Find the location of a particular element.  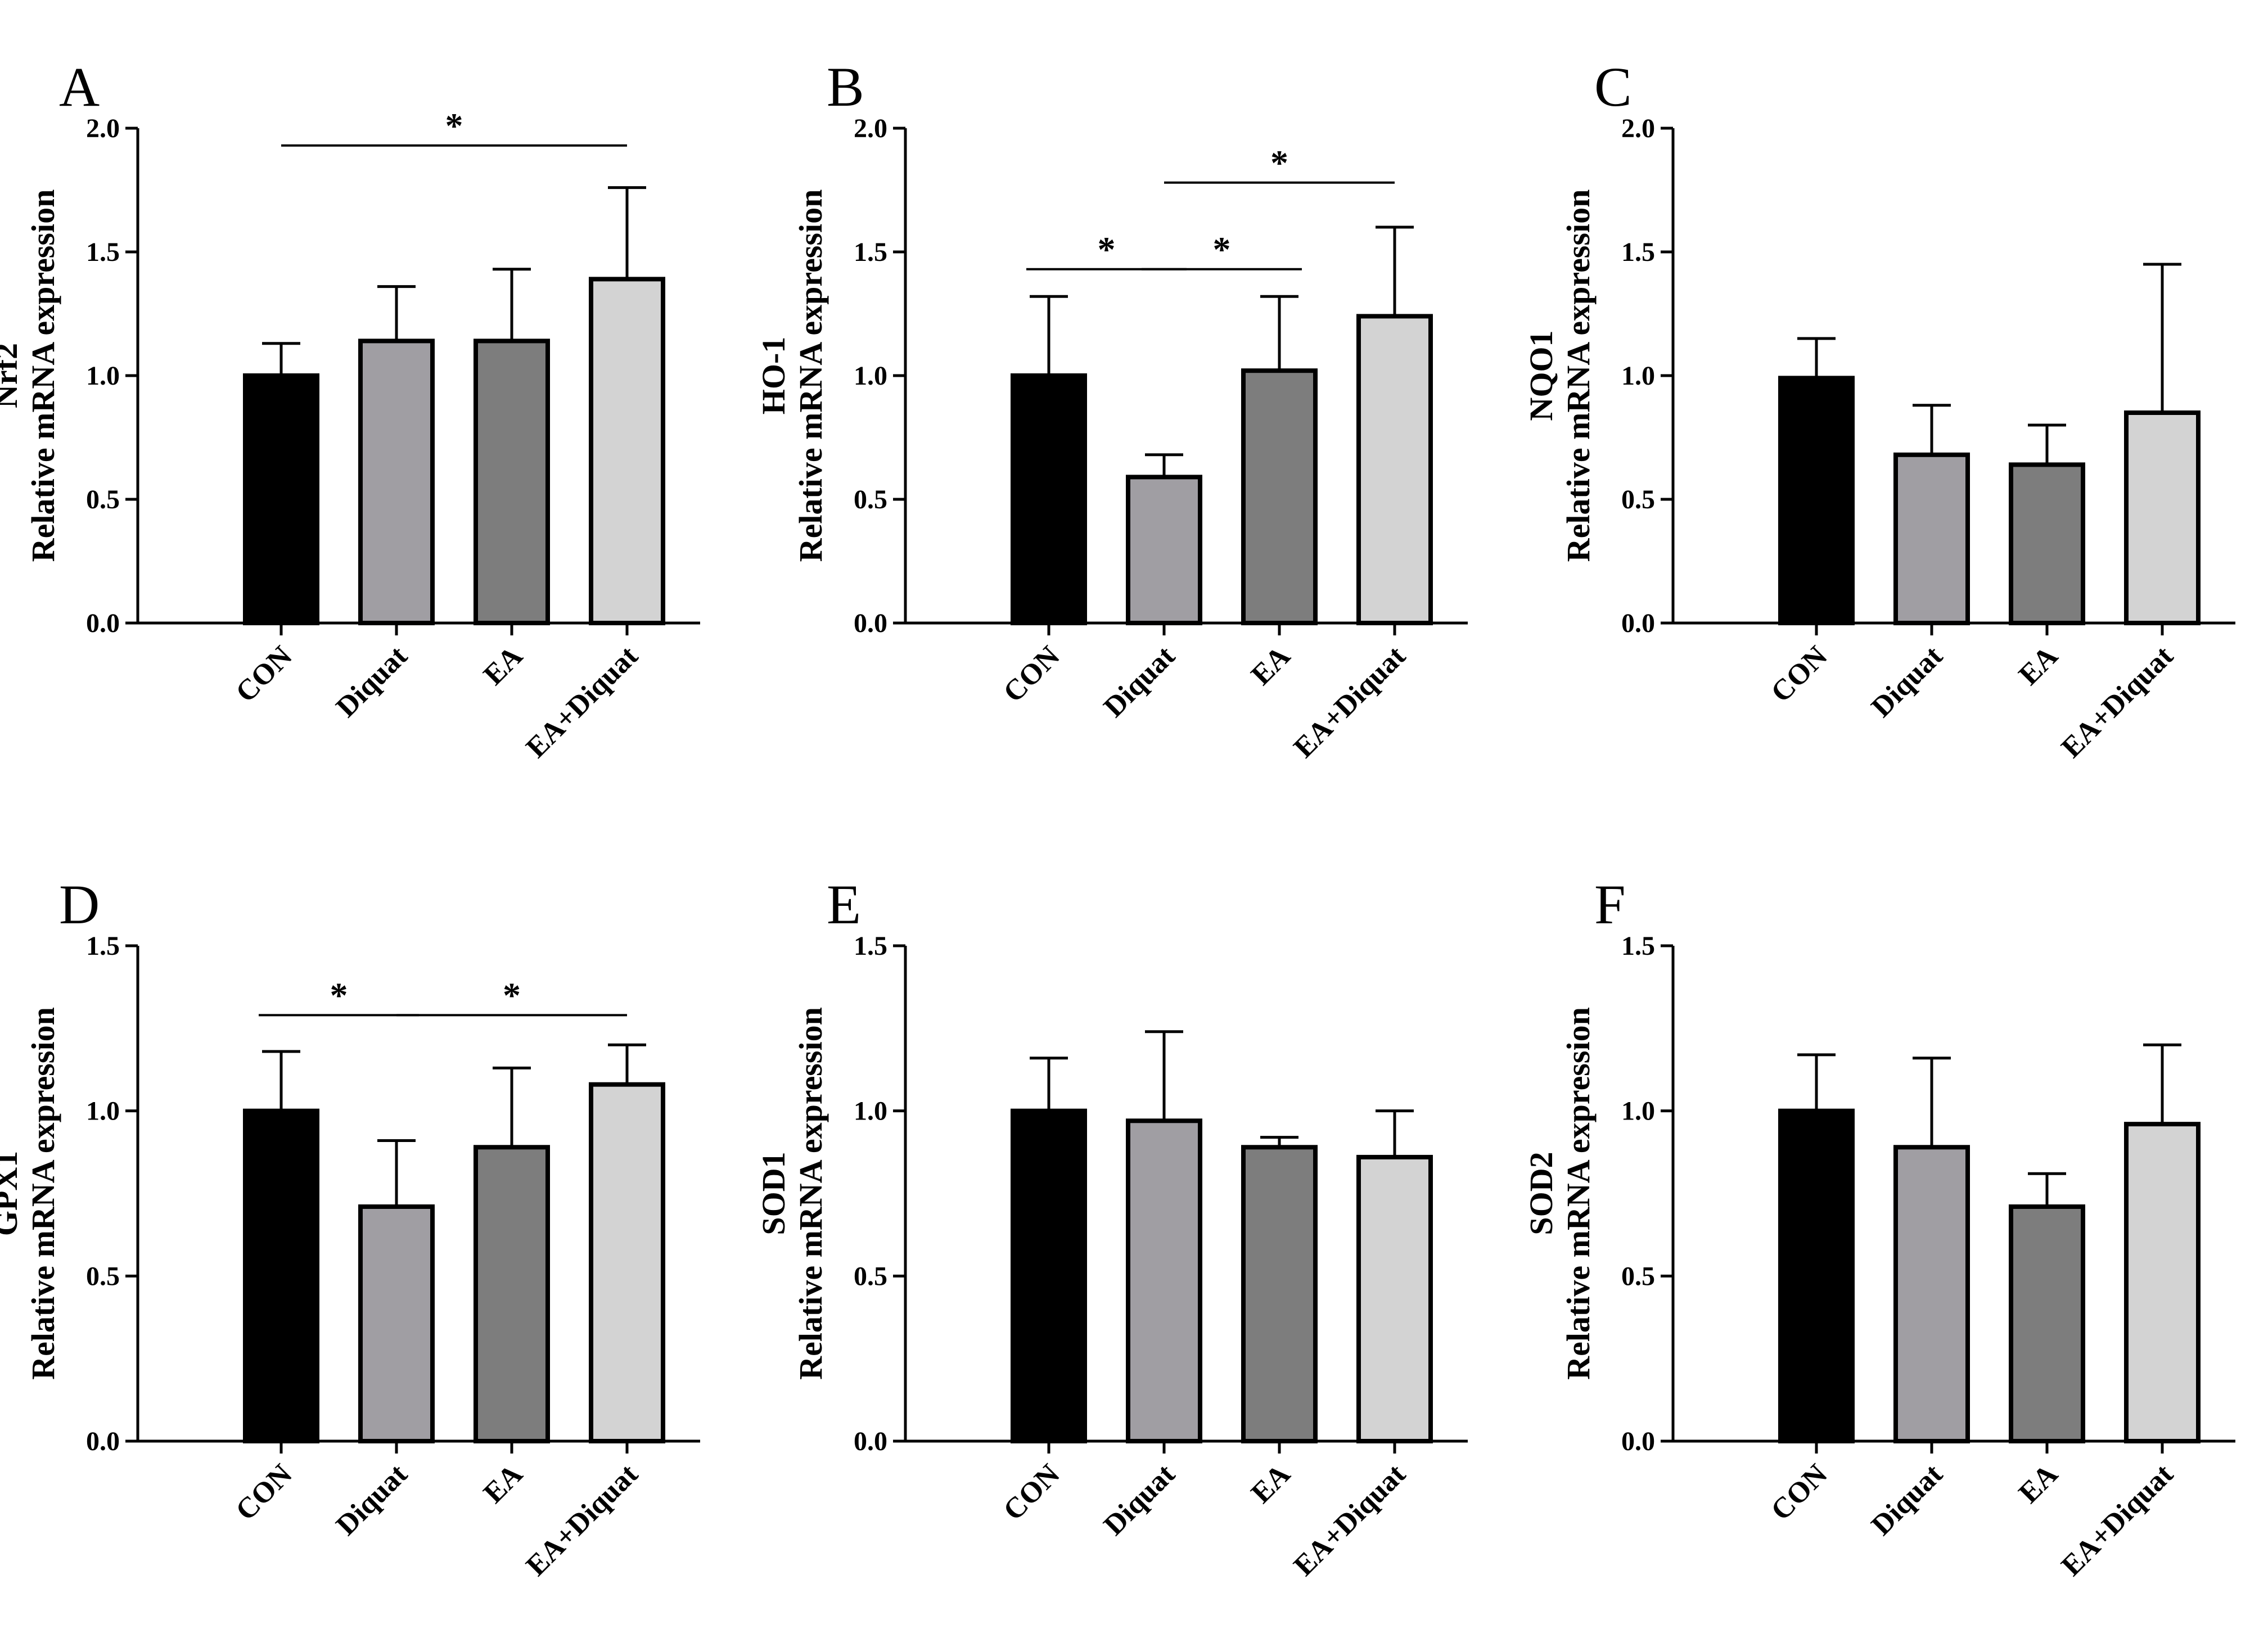

y-axis-gene: HO-1 is located at coordinates (774, 376).